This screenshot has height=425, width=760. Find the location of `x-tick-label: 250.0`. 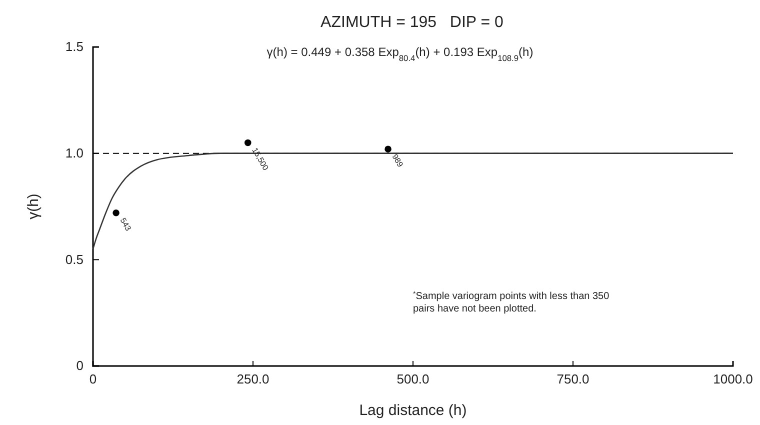

x-tick-label: 250.0 is located at coordinates (253, 378).